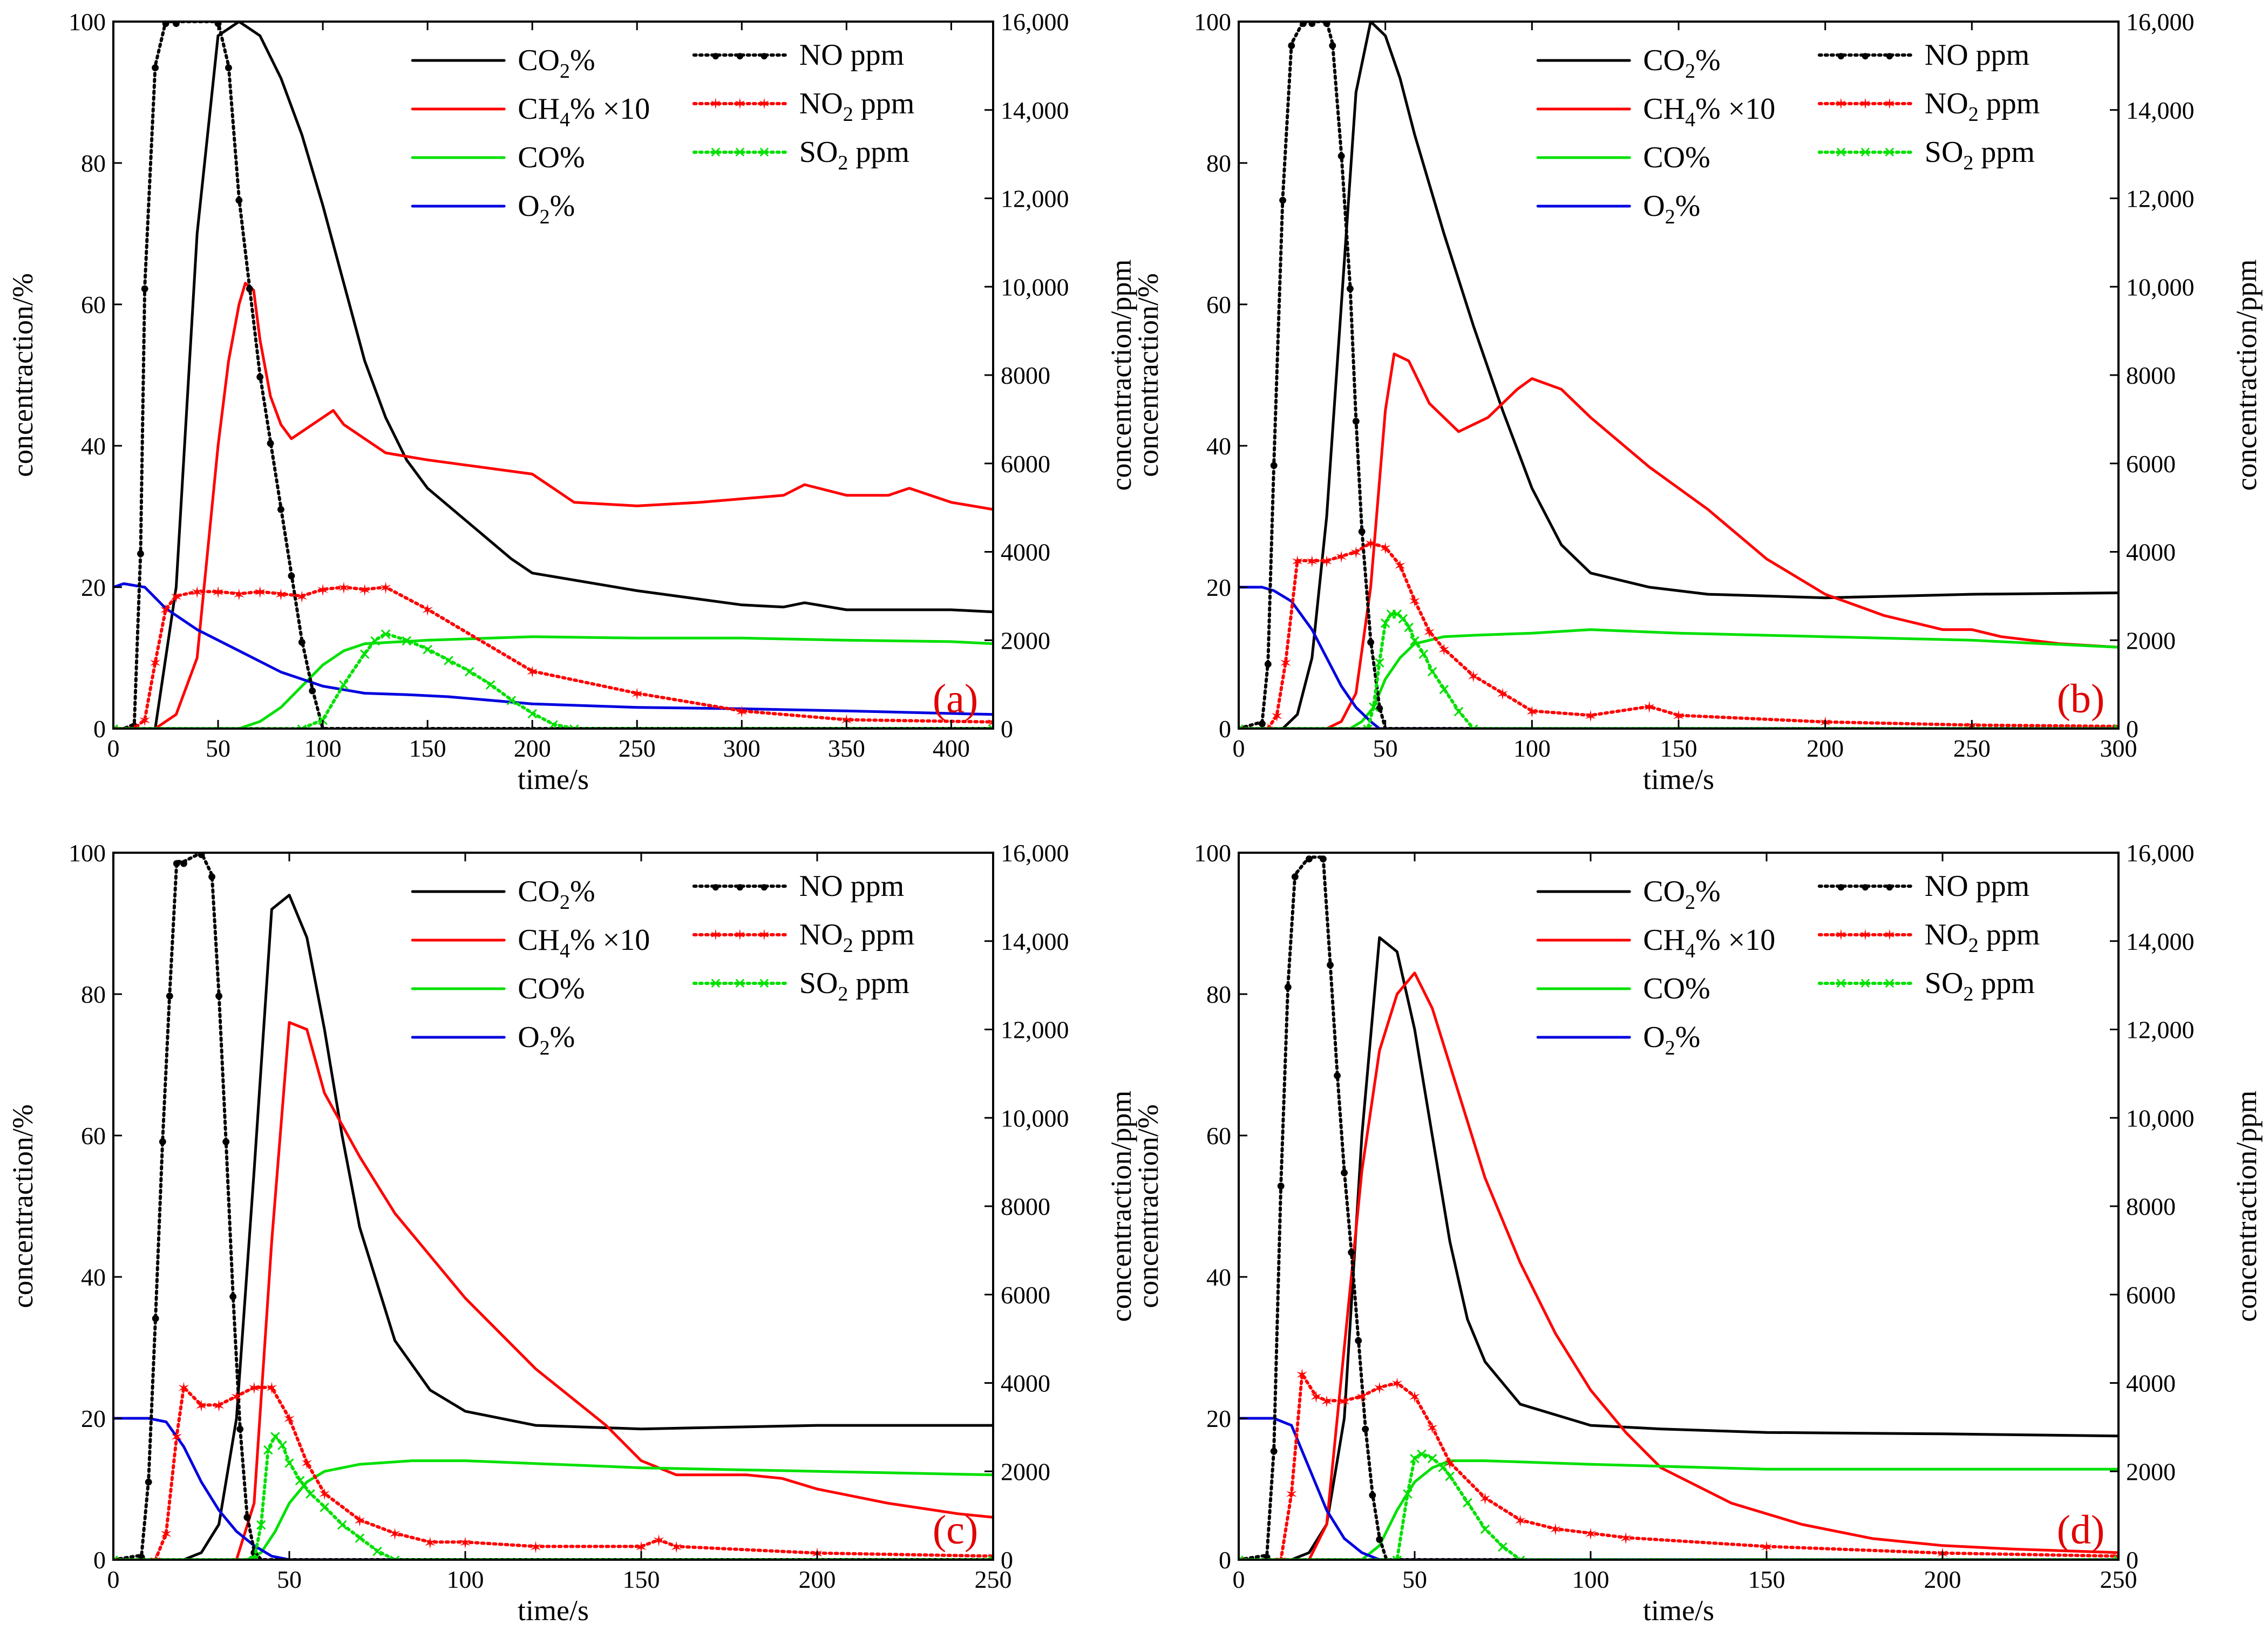 Image resolution: width=2268 pixels, height=1652 pixels. What do you see at coordinates (741, 748) in the screenshot?
I see `x-tick-label: 300` at bounding box center [741, 748].